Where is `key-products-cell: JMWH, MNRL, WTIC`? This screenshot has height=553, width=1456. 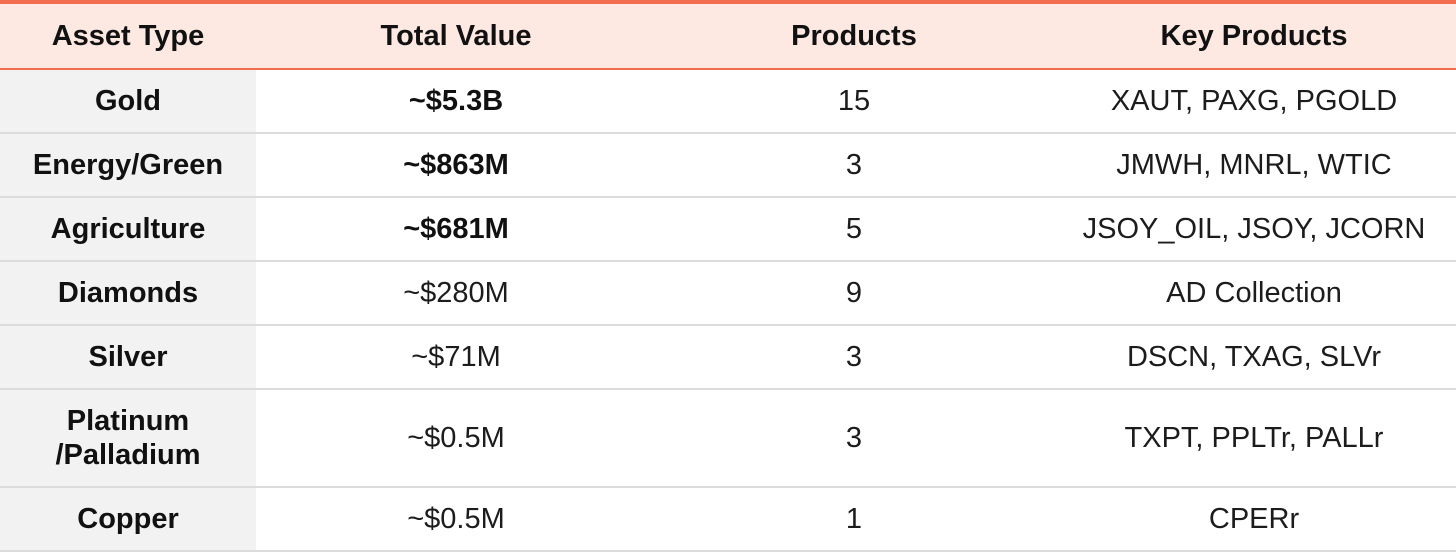
key-products-cell: JMWH, MNRL, WTIC is located at coordinates (1254, 165).